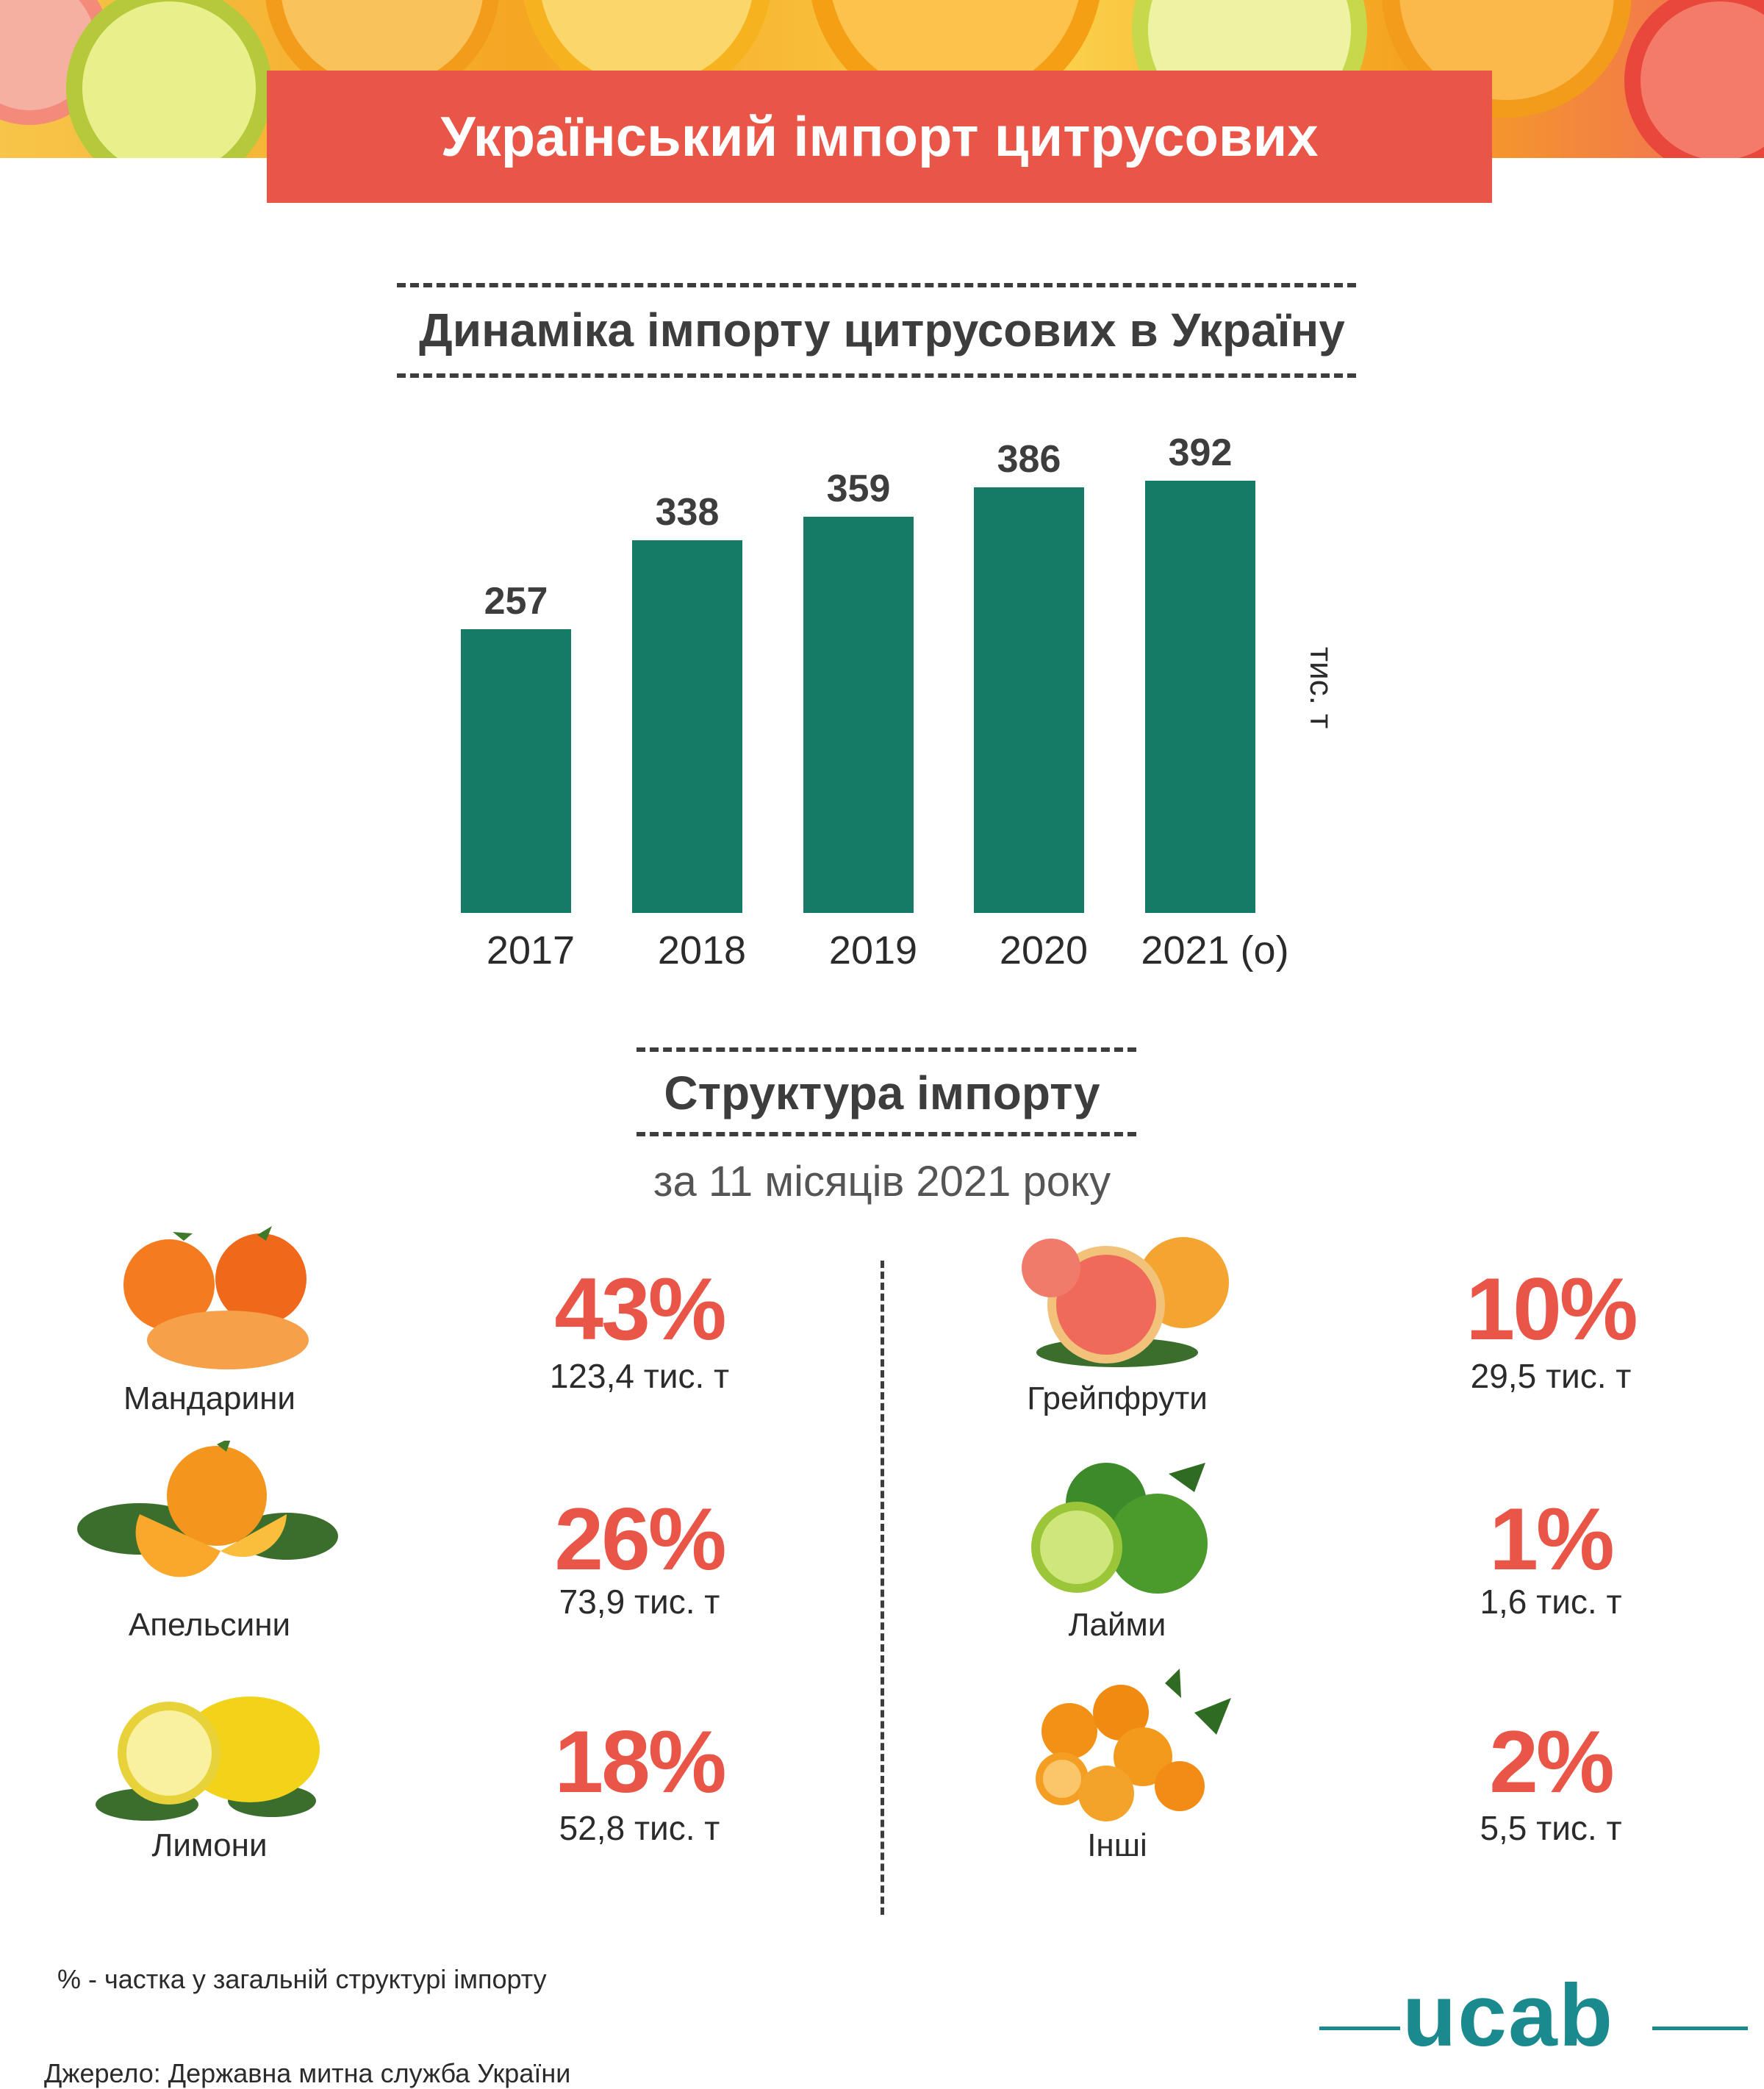 This screenshot has width=1764, height=2089. Describe the element at coordinates (209, 1845) in the screenshot. I see `fruit-label-lemons: Лимони` at that location.